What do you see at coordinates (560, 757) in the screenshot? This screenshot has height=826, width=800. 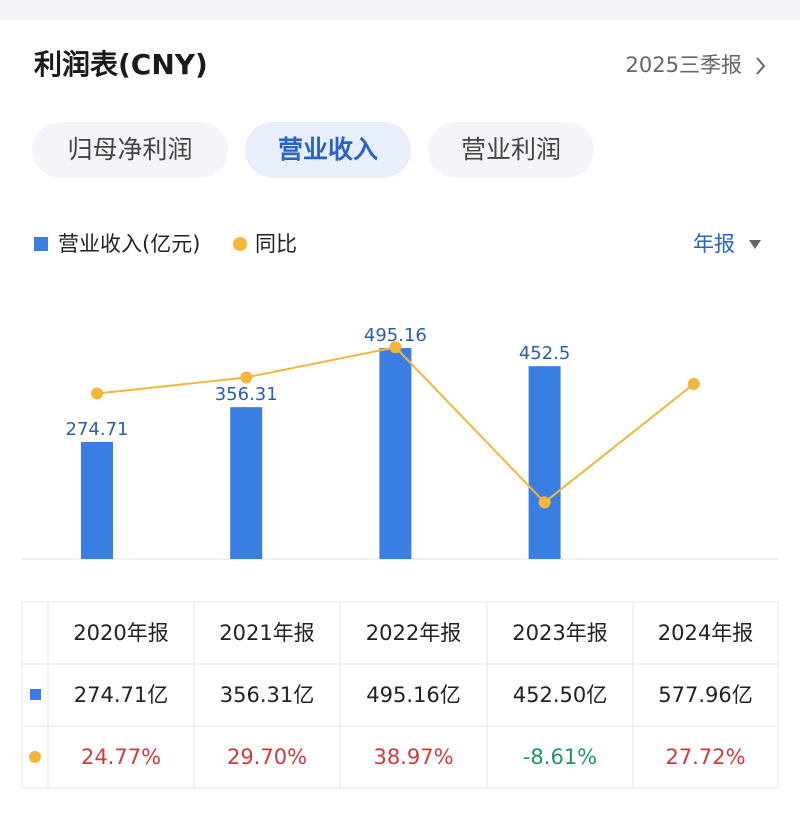 I see `table-cell: -8.61%` at bounding box center [560, 757].